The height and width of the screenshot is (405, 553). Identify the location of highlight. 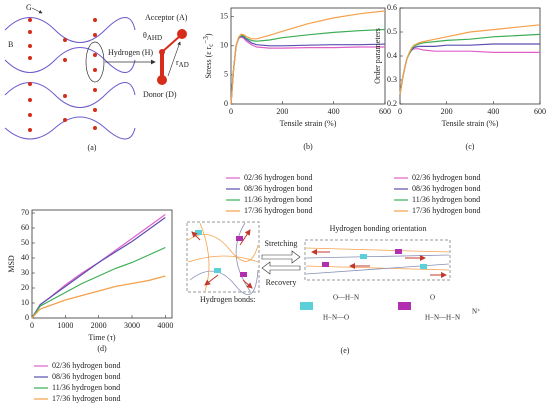
(95, 62).